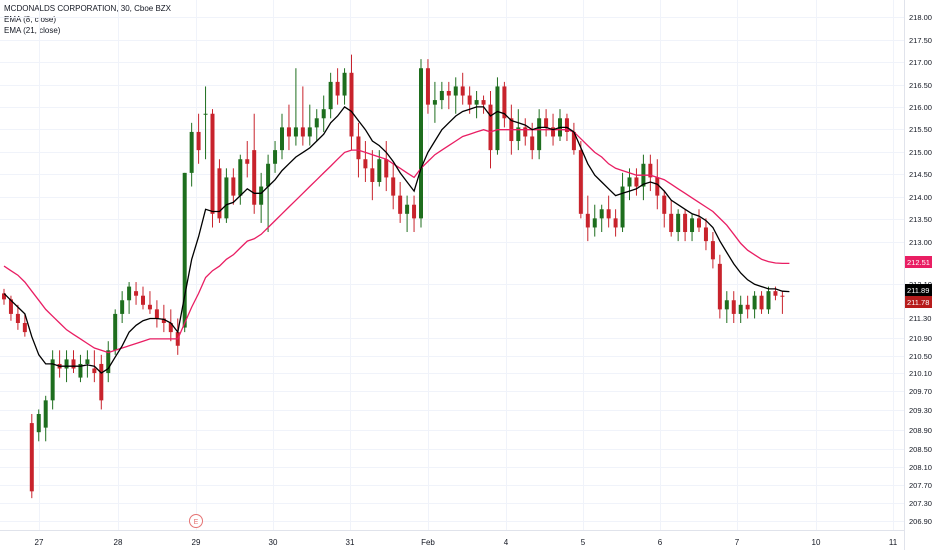  What do you see at coordinates (273, 542) in the screenshot?
I see `x-tick-label: 30` at bounding box center [273, 542].